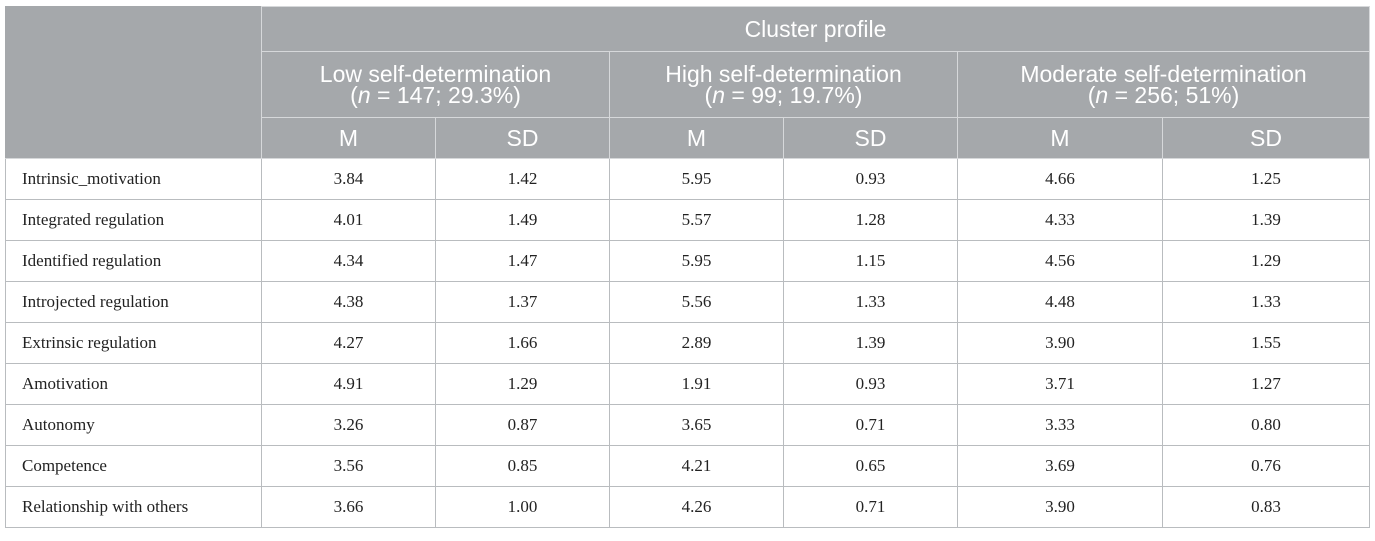 The height and width of the screenshot is (541, 1375). I want to click on mean-cell: 5.57, so click(696, 220).